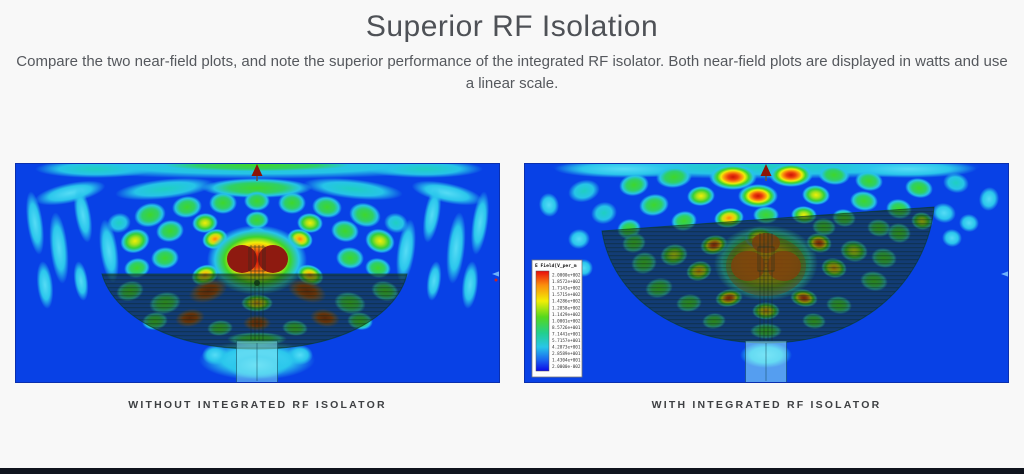 The height and width of the screenshot is (474, 1024). What do you see at coordinates (566, 367) in the screenshot?
I see `svg-text: 2.0000e-002` at bounding box center [566, 367].